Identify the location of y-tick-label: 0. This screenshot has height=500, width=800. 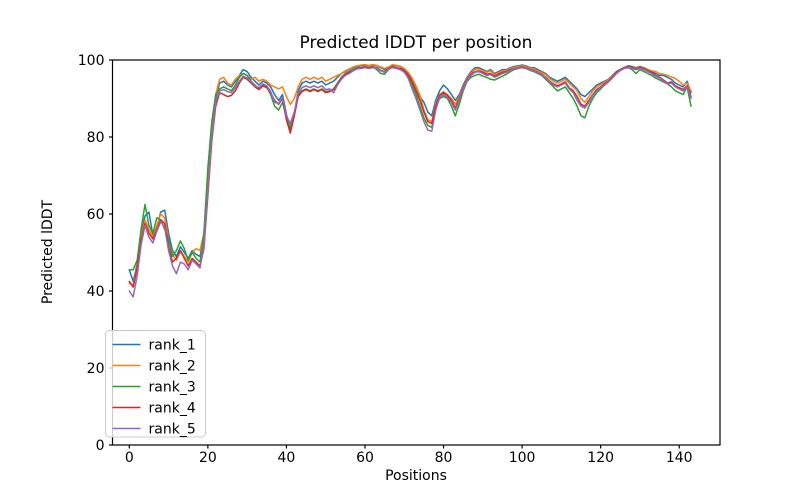
(100, 446).